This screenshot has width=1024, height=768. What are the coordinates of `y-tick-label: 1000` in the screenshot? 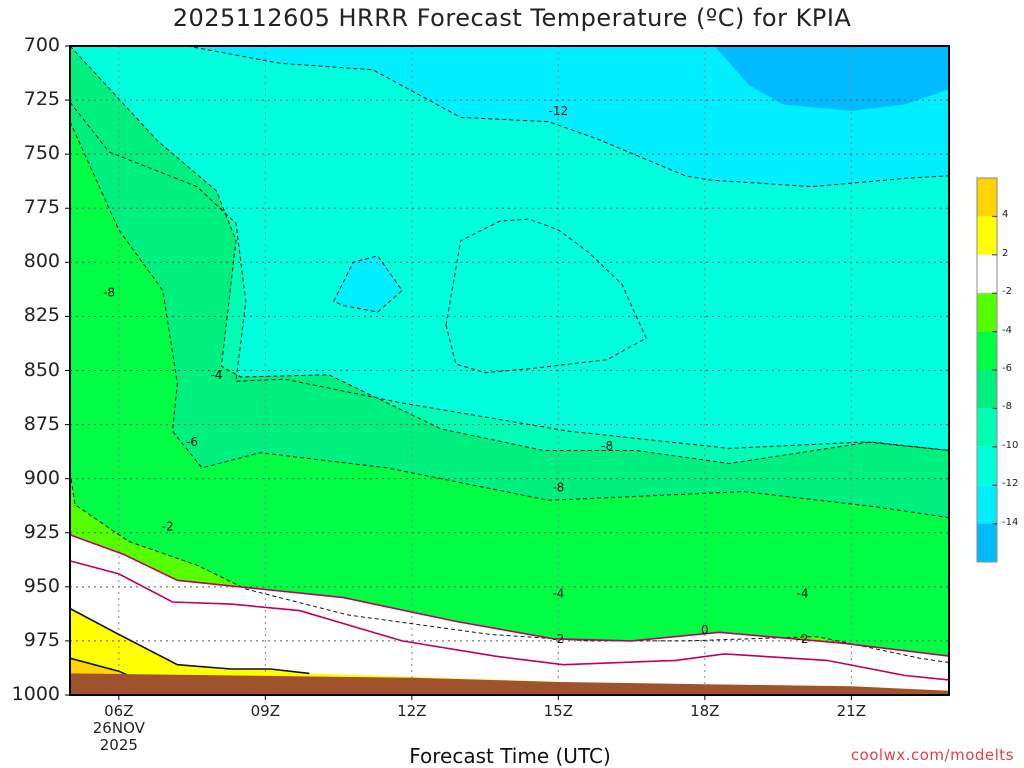 It's located at (35, 694).